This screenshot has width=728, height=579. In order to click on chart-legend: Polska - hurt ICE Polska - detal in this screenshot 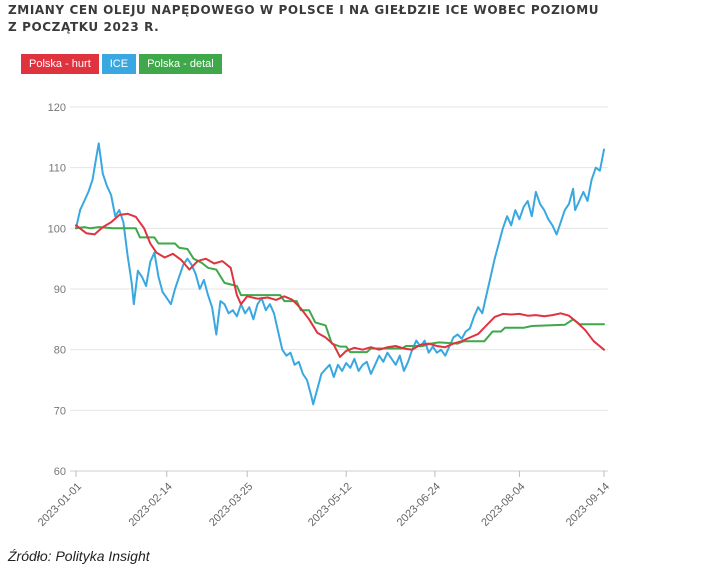, I will do `click(121, 64)`.